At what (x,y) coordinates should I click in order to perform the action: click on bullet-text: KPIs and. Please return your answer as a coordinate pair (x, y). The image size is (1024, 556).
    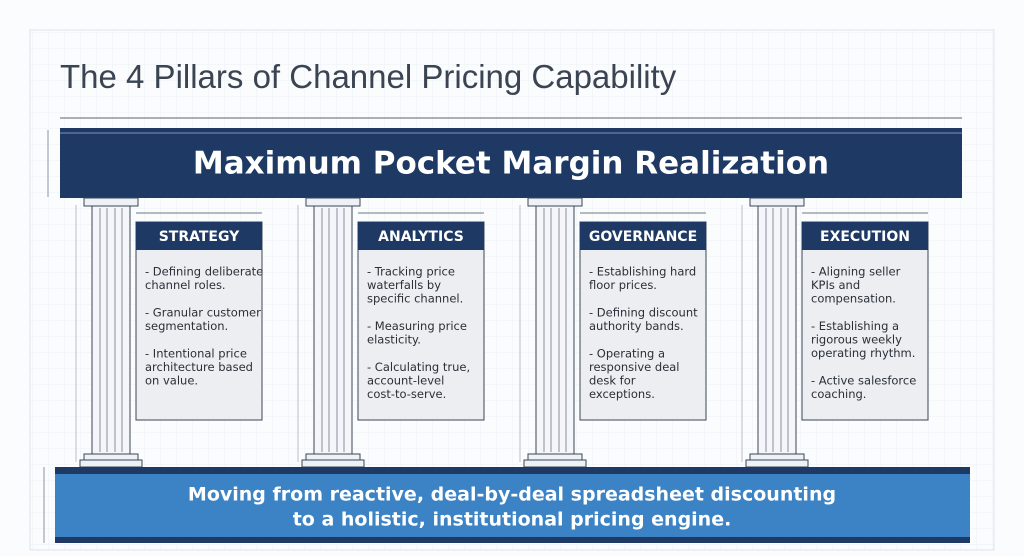
    Looking at the image, I should click on (835, 285).